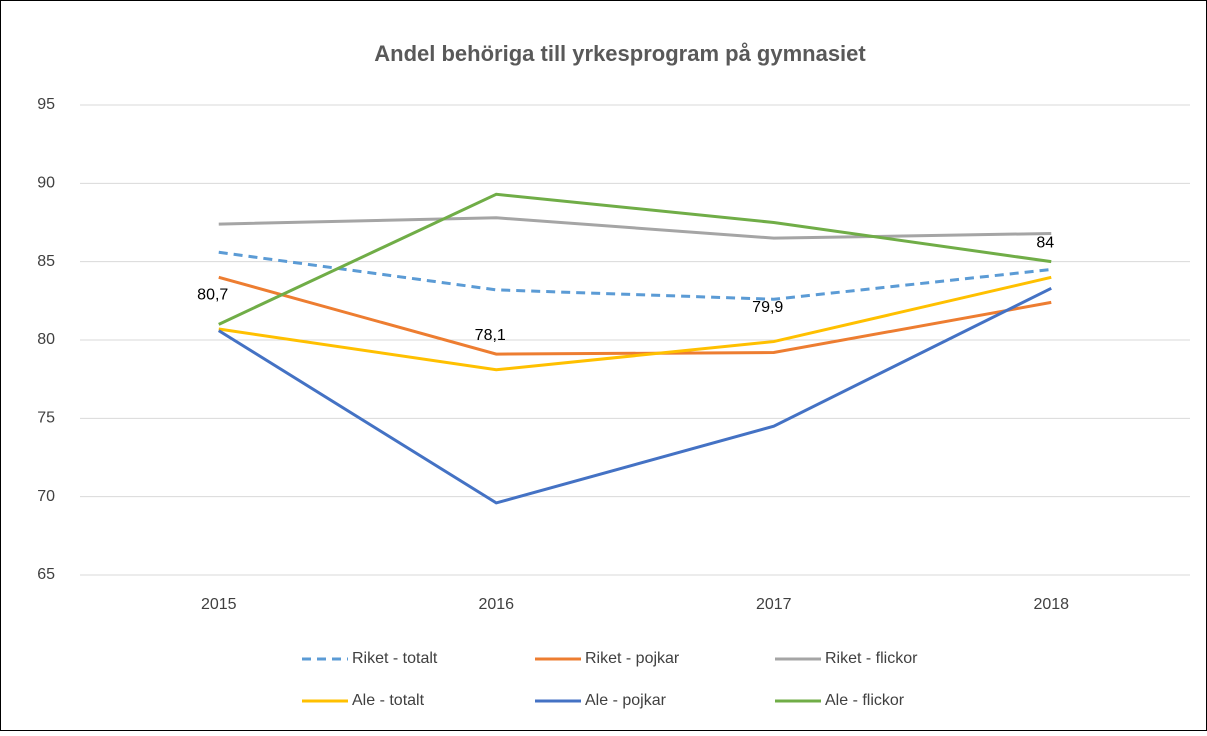 The height and width of the screenshot is (736, 1207). I want to click on legend-label: Riket - flickor, so click(871, 658).